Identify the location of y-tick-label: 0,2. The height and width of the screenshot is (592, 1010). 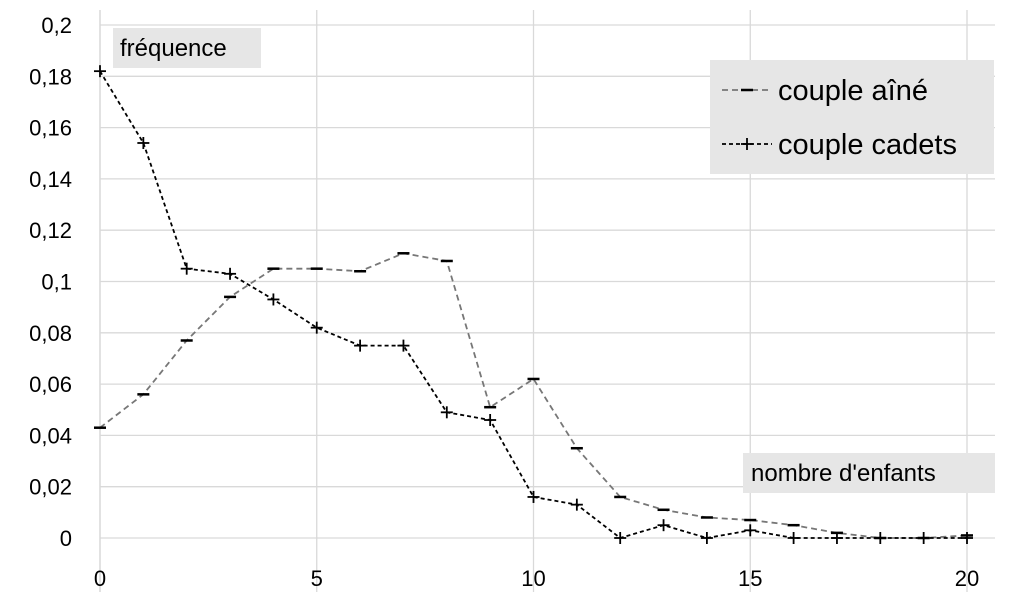
(56, 25).